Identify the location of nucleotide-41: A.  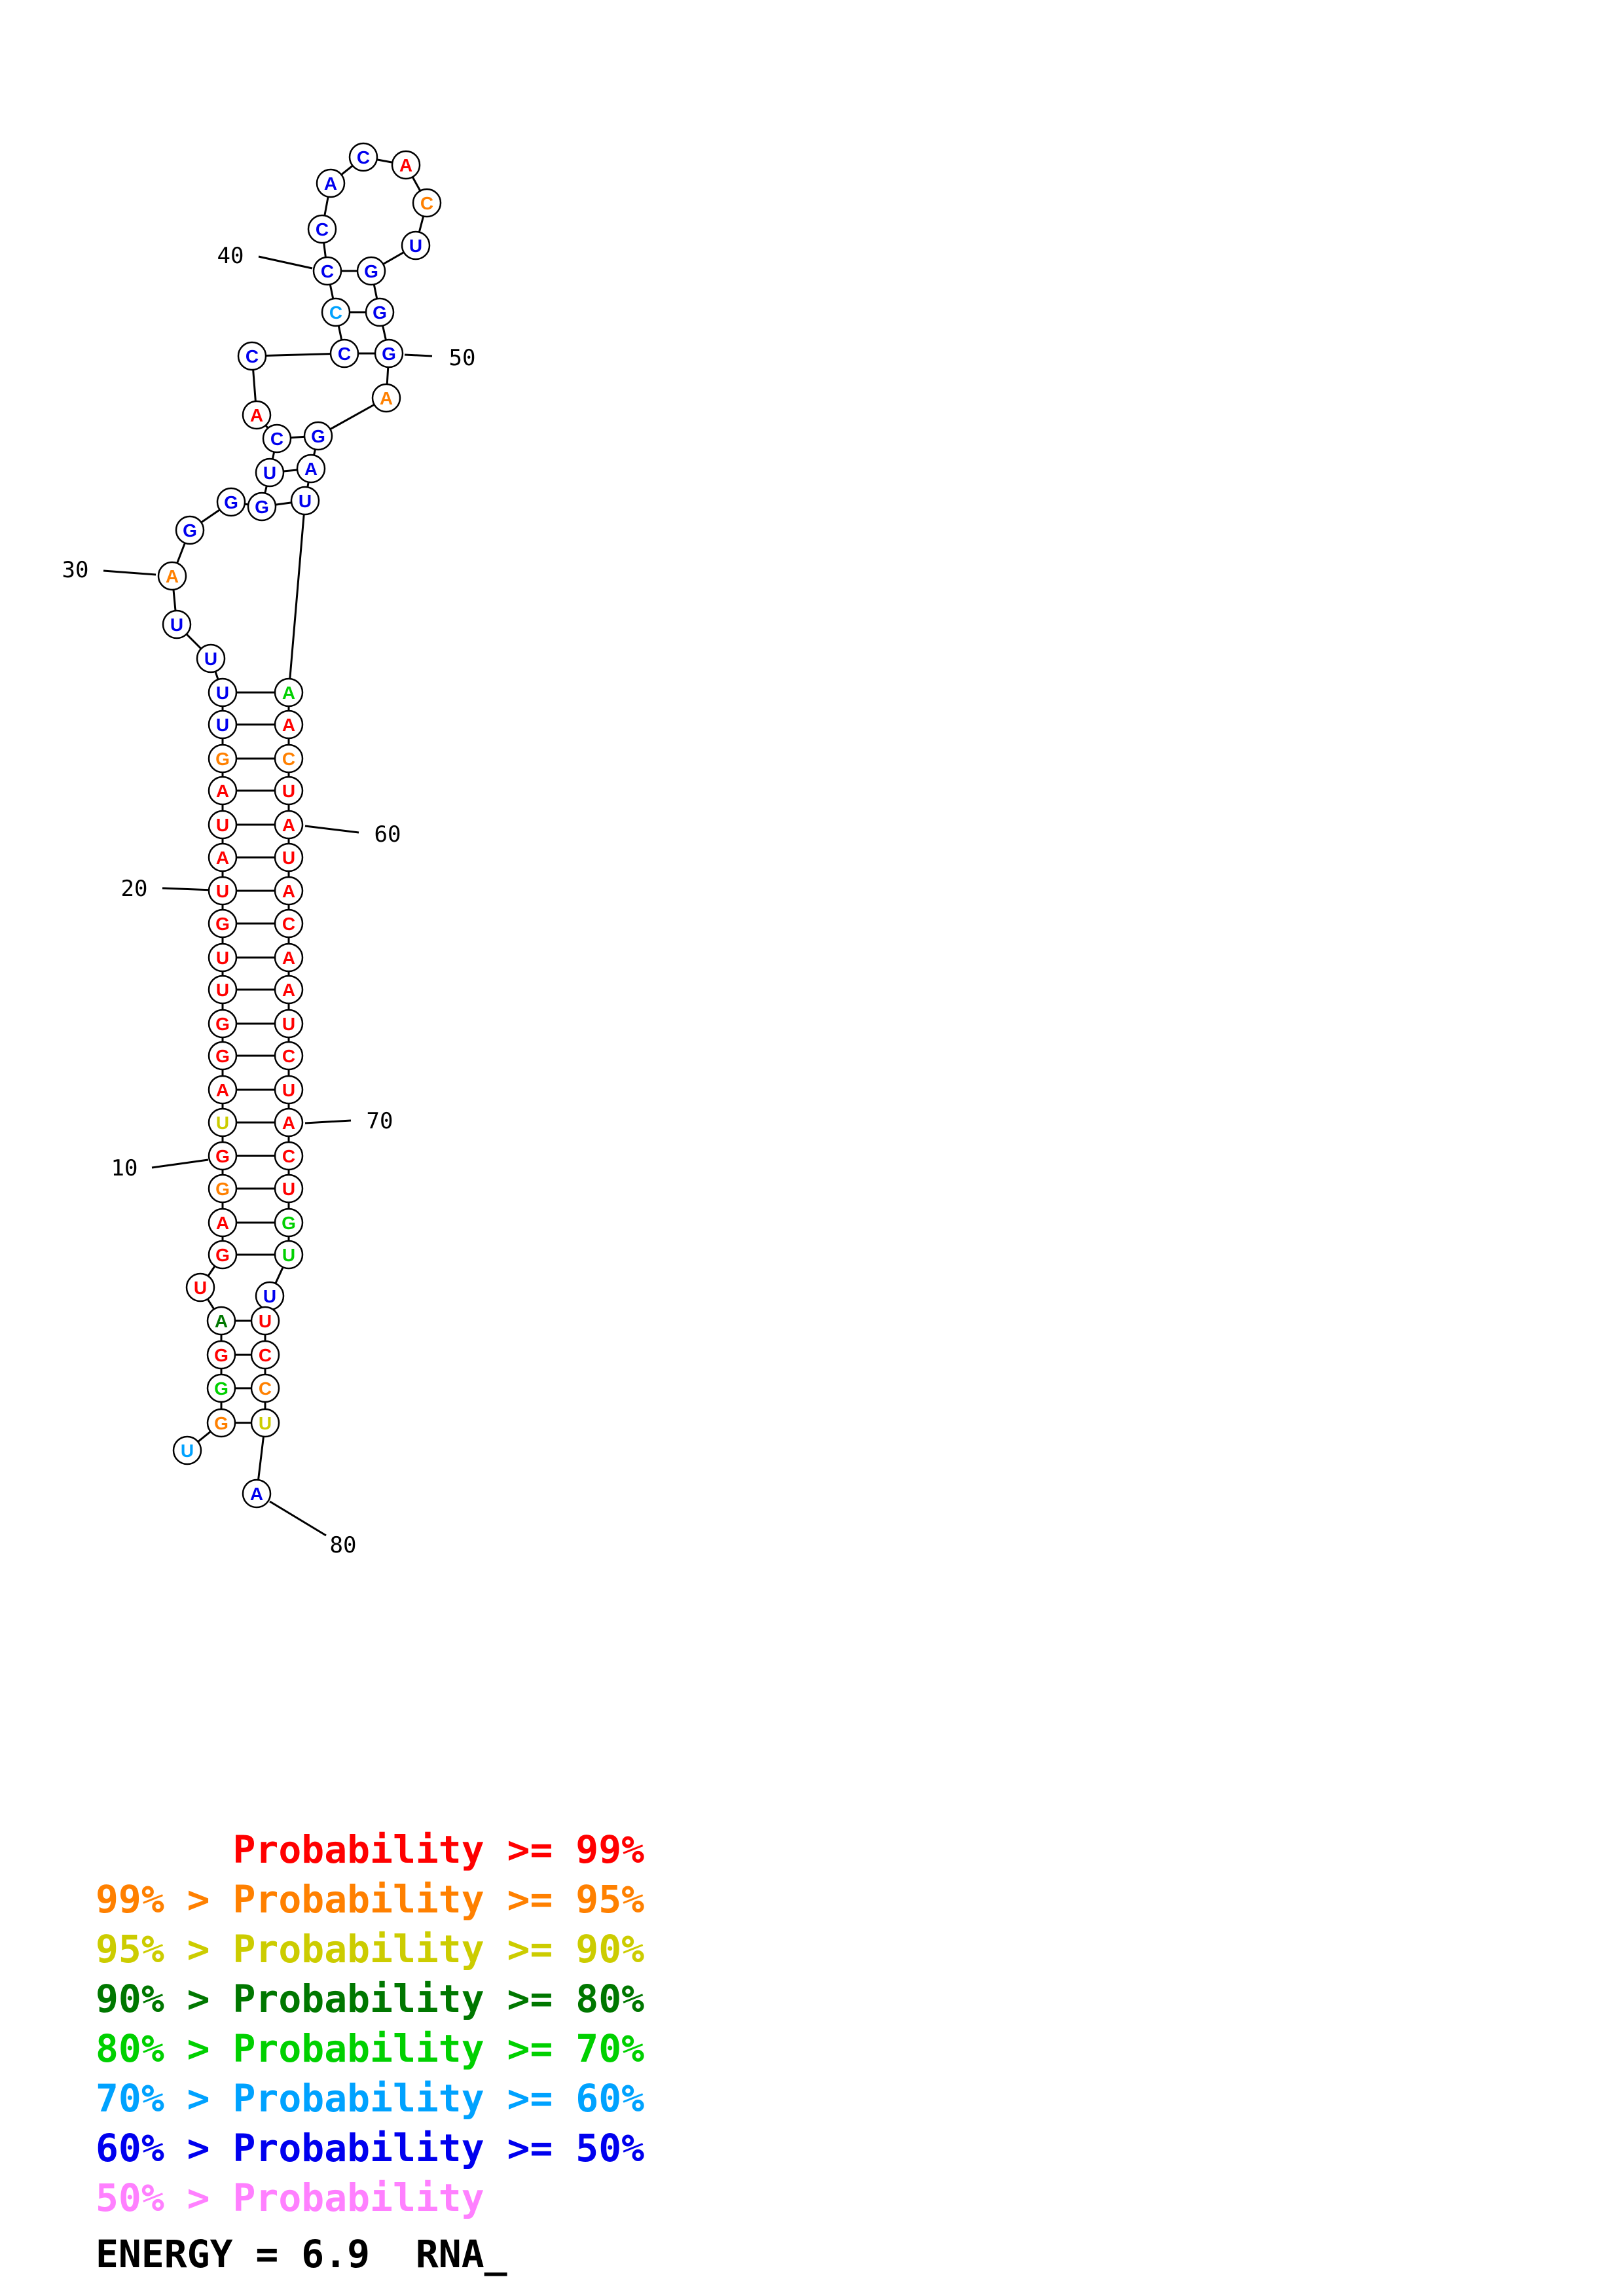
(406, 165).